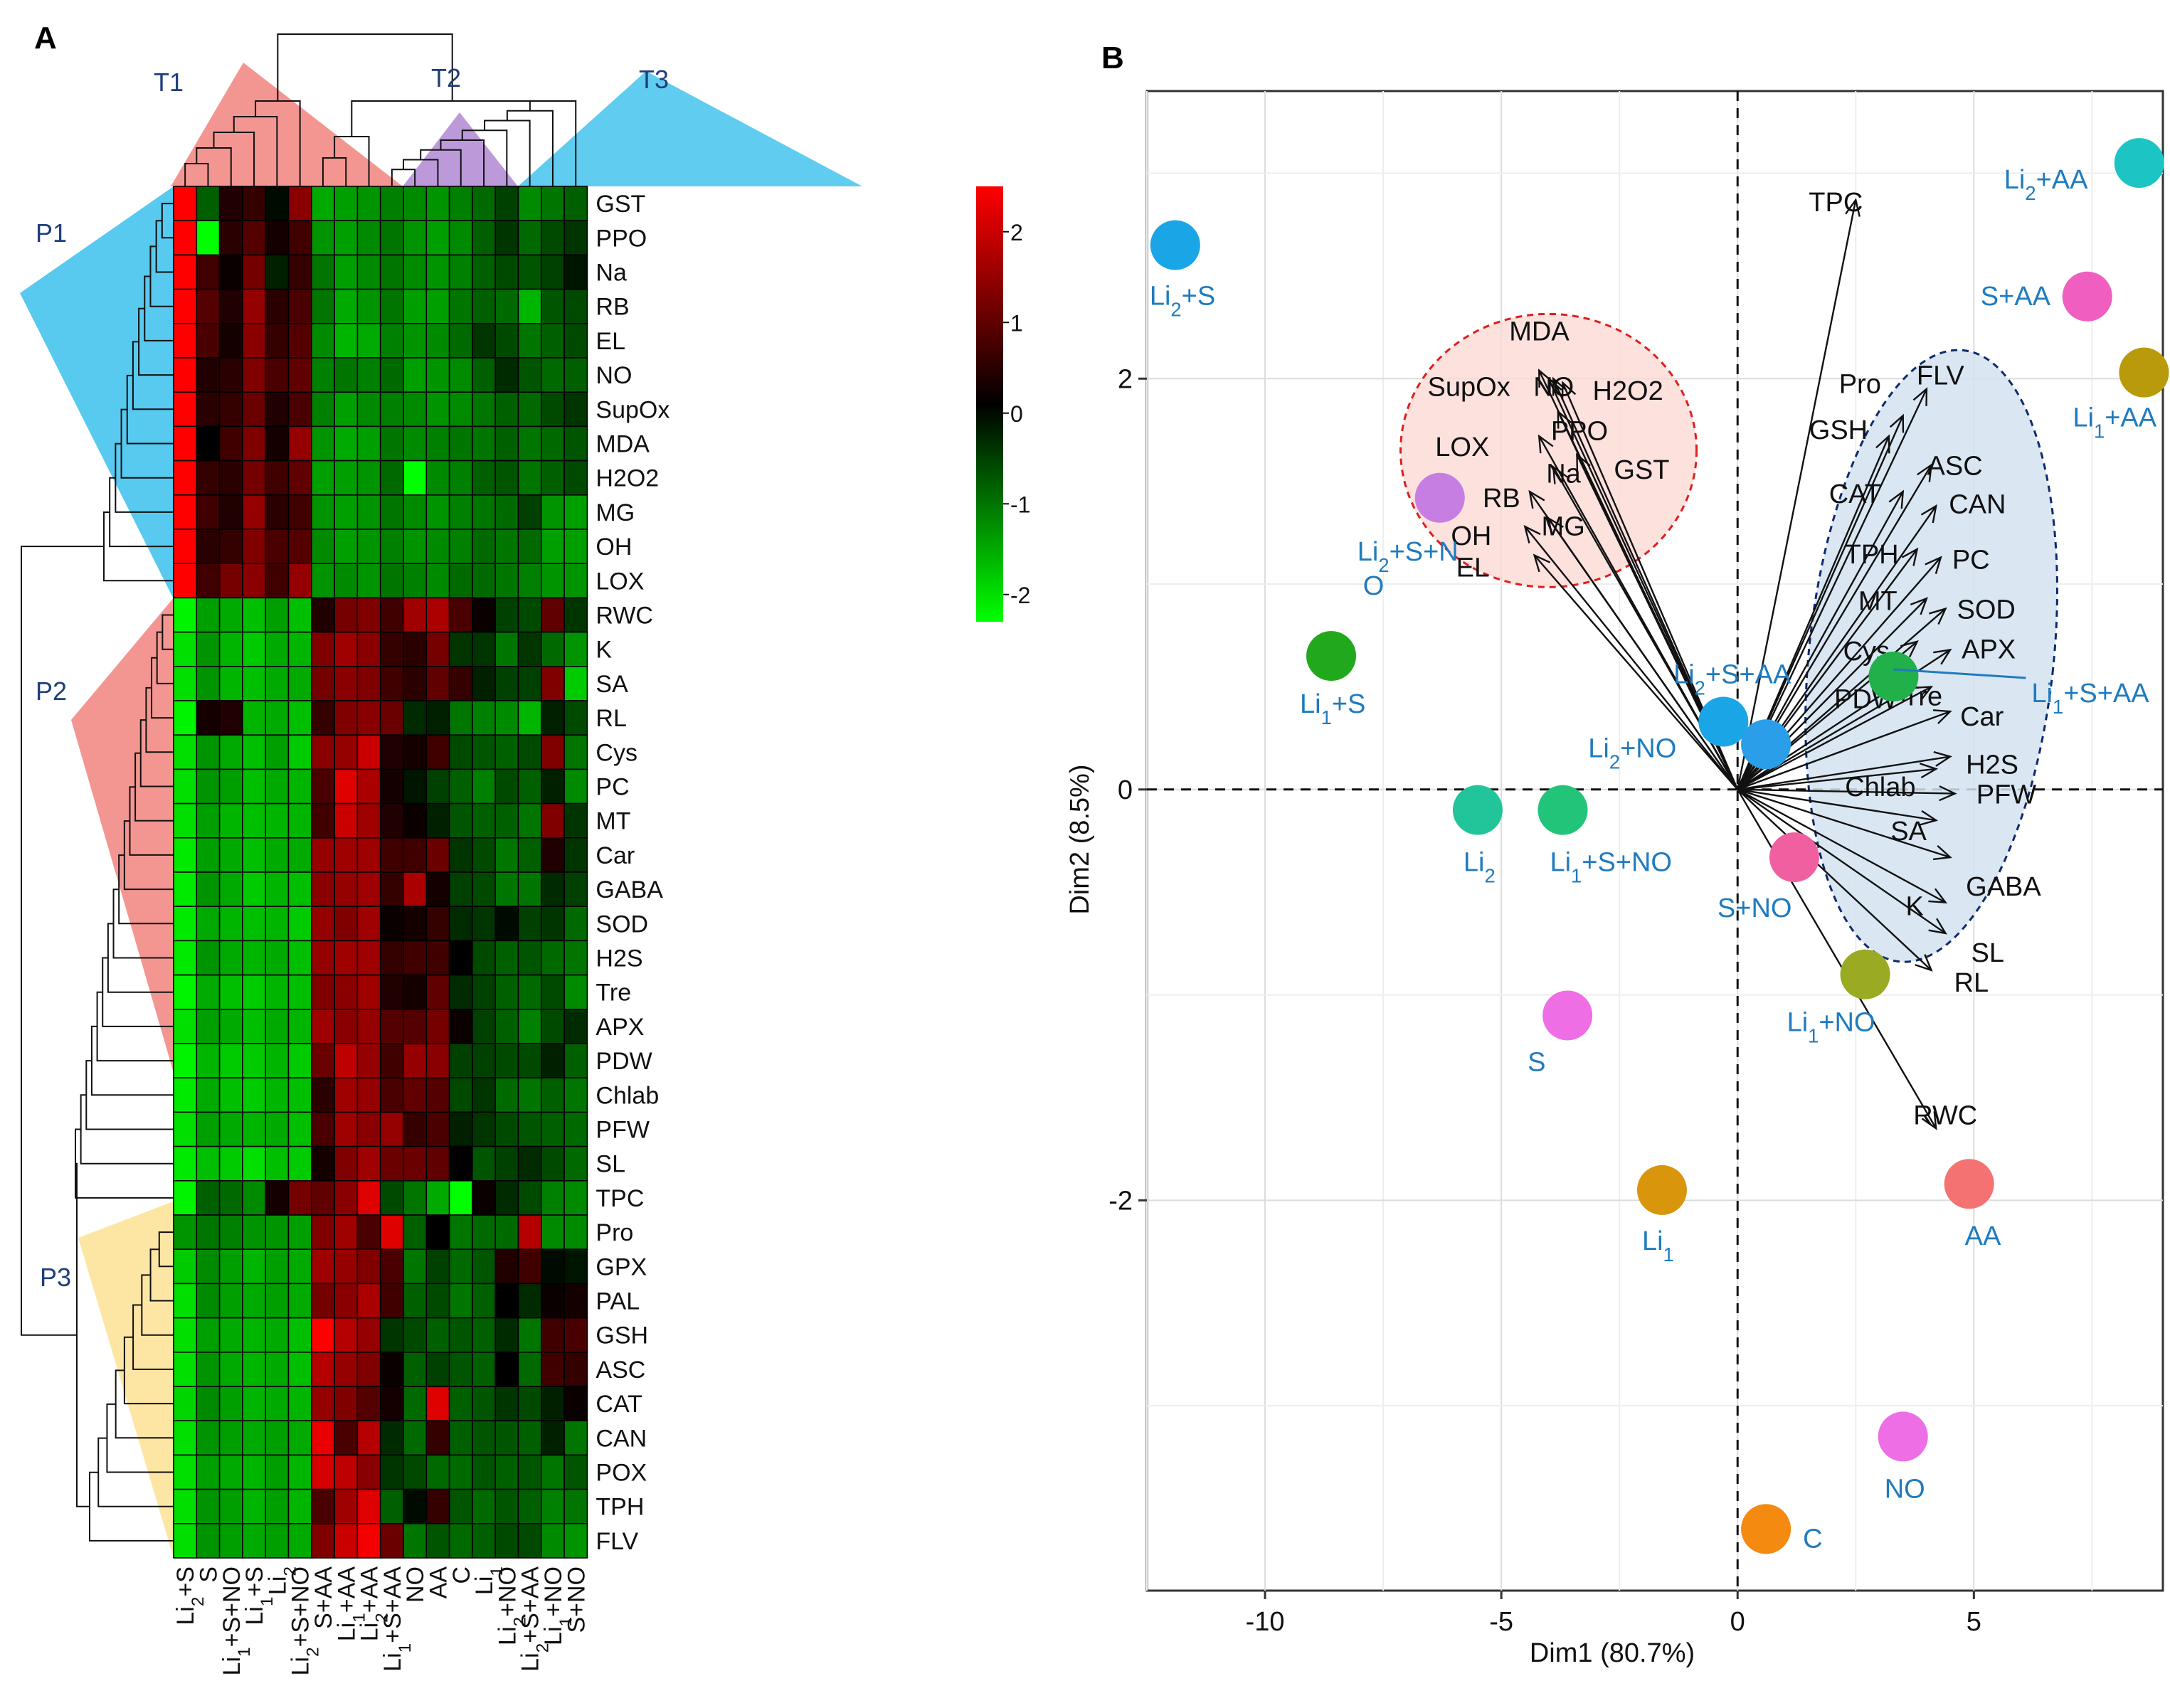 This screenshot has height=1708, width=2170. What do you see at coordinates (231, 683) in the screenshot?
I see `heatmap-cell-SA-Li1+S+NO` at bounding box center [231, 683].